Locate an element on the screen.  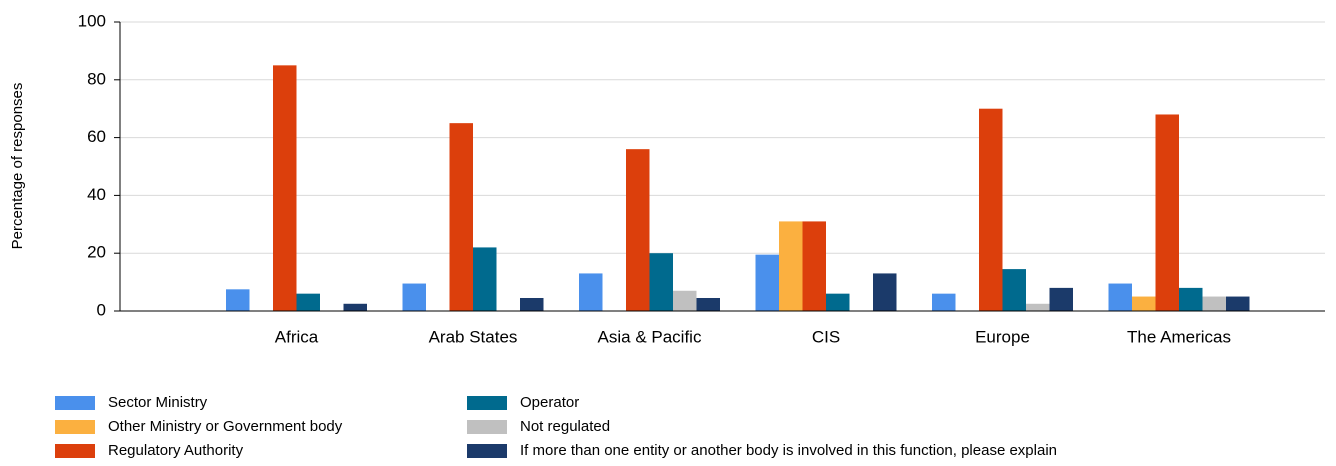
legend-label: Not regulated is located at coordinates (565, 426).